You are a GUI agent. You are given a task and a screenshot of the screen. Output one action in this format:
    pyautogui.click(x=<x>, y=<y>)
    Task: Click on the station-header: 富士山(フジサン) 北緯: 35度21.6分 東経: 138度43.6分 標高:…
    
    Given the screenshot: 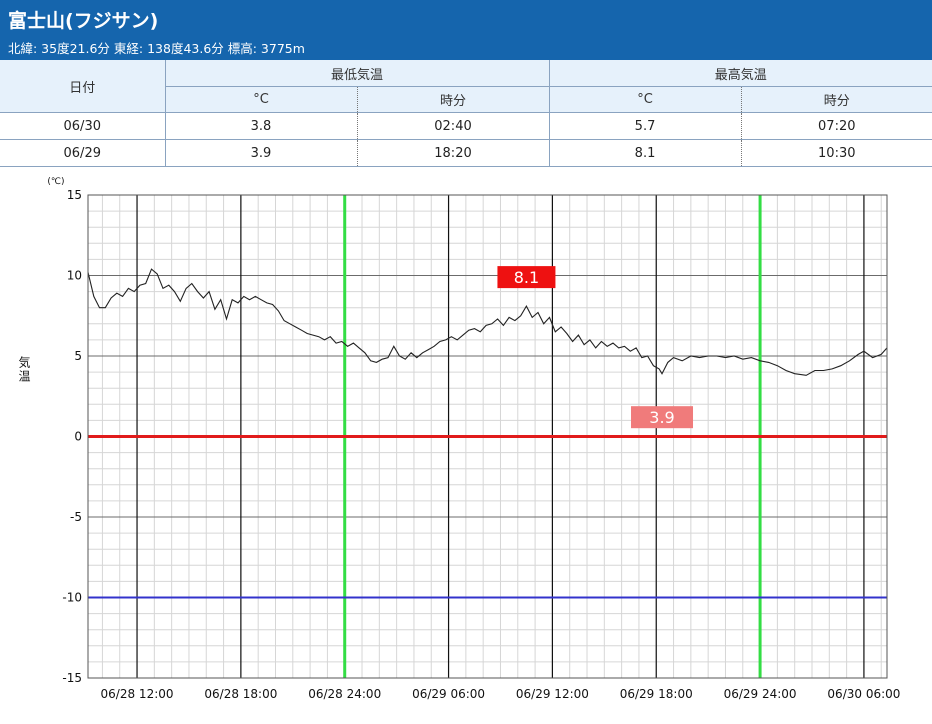 What is the action you would take?
    pyautogui.click(x=466, y=30)
    